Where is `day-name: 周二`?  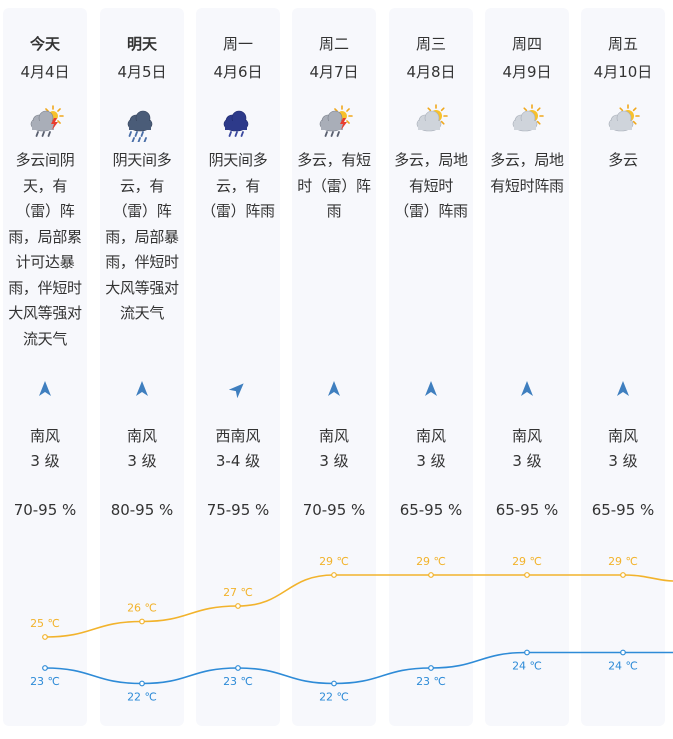
day-name: 周二 is located at coordinates (333, 44).